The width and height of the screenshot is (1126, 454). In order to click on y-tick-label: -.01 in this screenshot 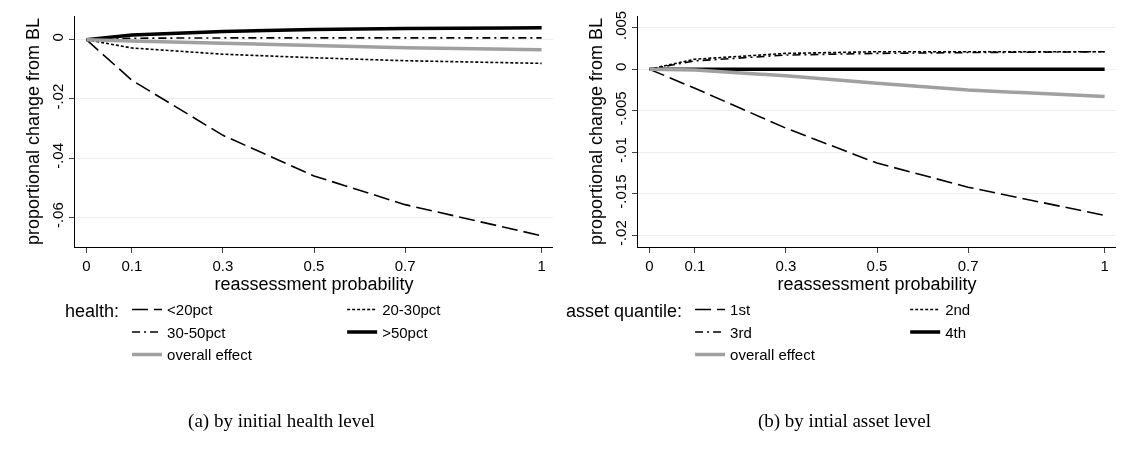, I will do `click(620, 150)`.